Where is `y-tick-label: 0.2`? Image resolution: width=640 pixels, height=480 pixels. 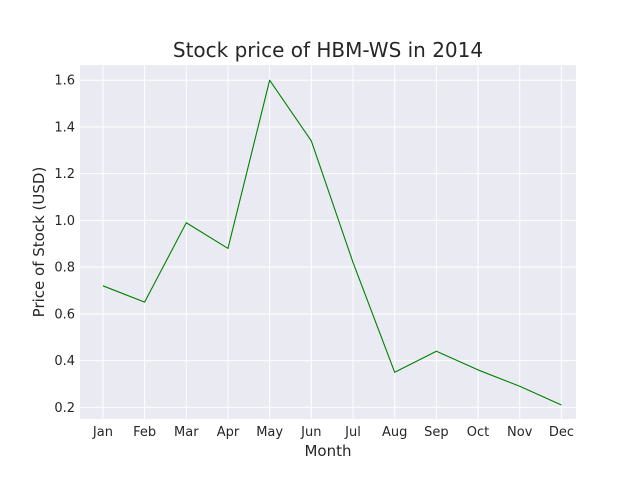 y-tick-label: 0.2 is located at coordinates (64, 408).